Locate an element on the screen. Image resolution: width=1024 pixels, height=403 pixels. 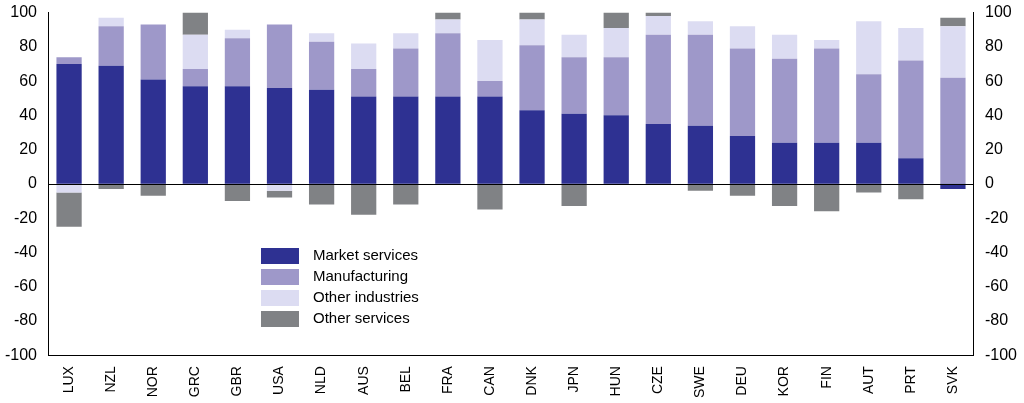
legend-label: Manufacturing is located at coordinates (360, 276).